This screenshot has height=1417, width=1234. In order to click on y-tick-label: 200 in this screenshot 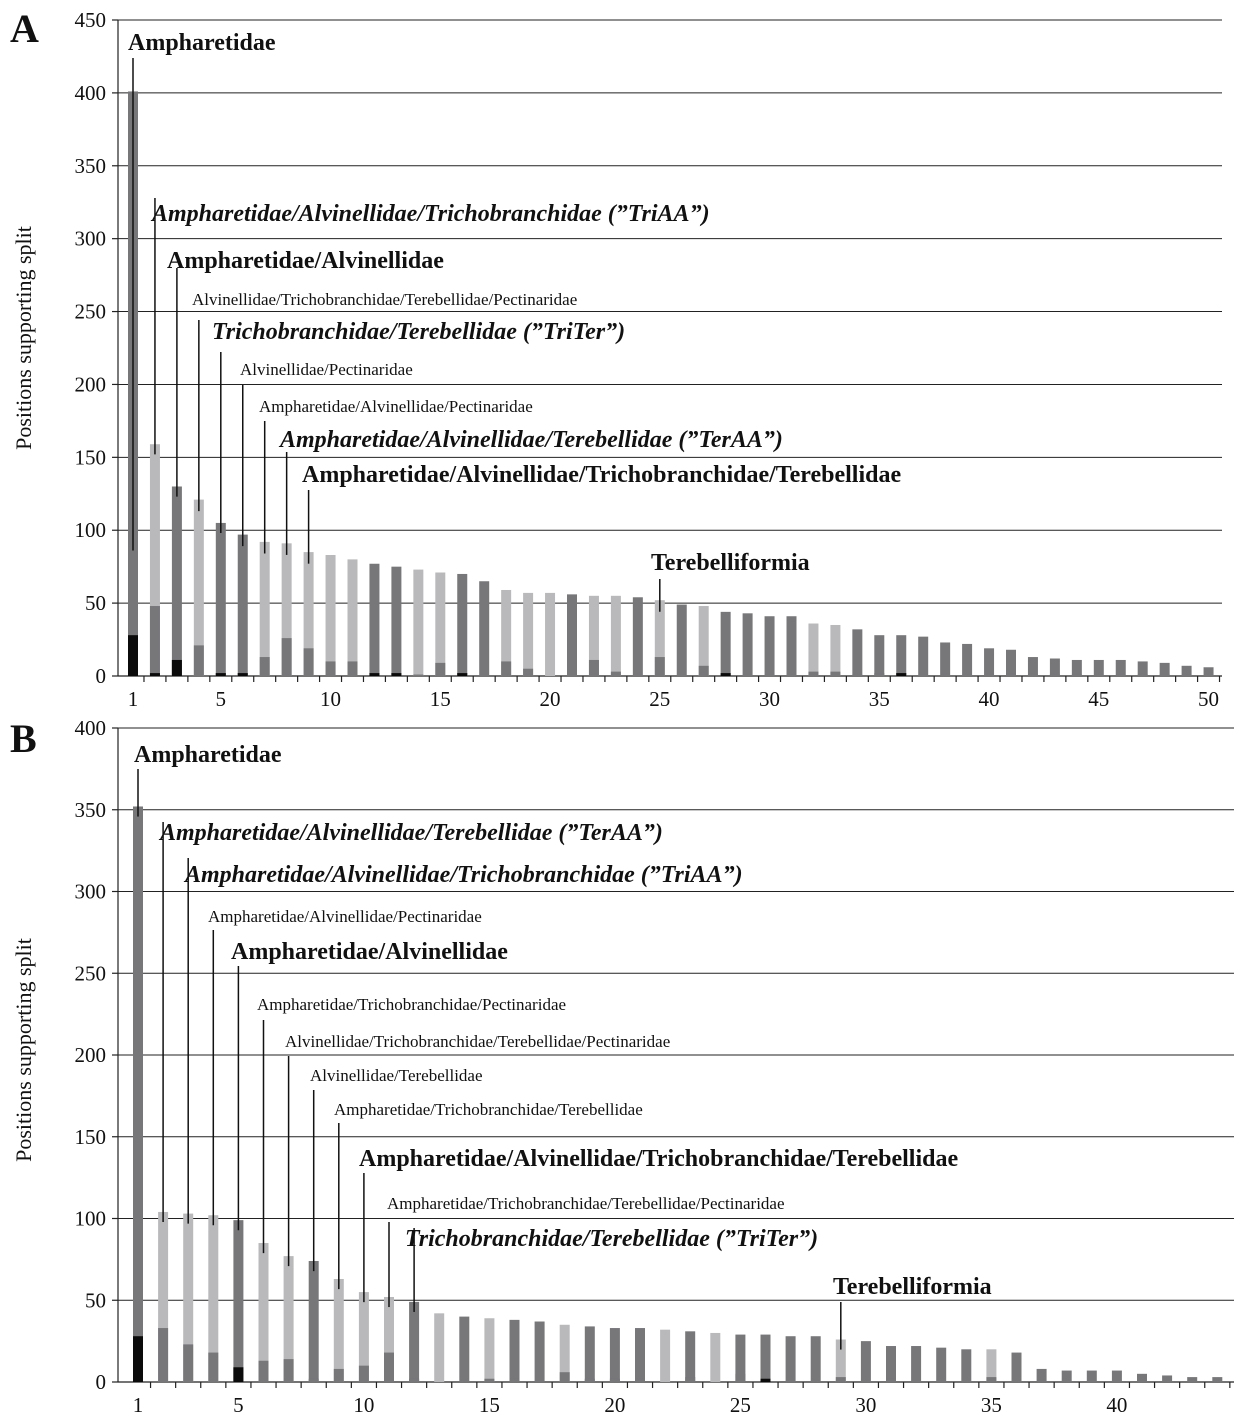, I will do `click(91, 384)`.